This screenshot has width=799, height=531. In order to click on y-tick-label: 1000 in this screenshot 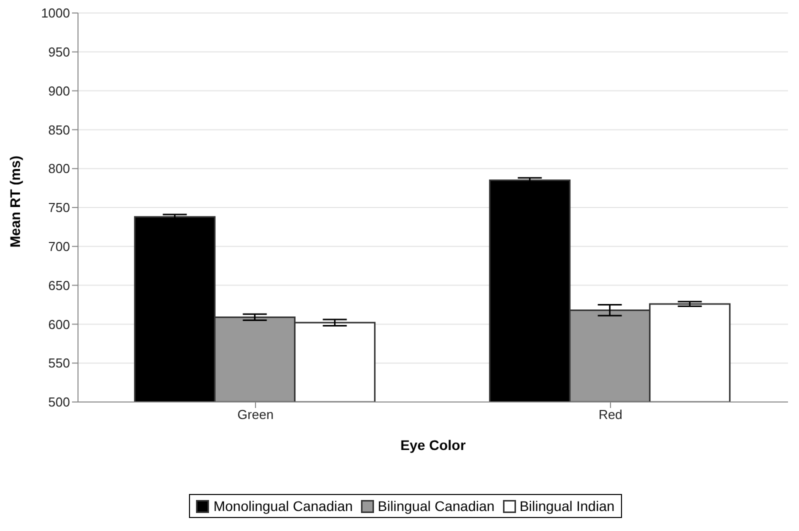, I will do `click(55, 13)`.